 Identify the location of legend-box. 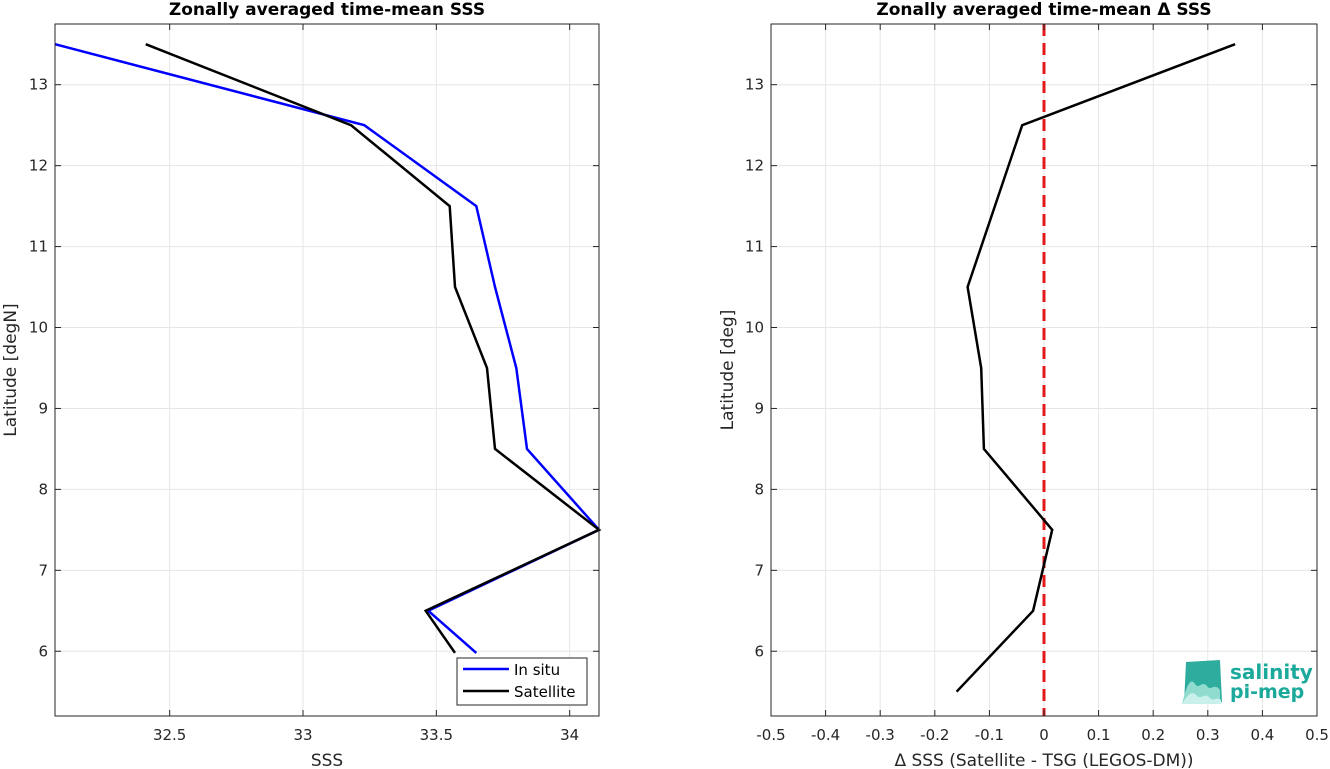
(522, 681).